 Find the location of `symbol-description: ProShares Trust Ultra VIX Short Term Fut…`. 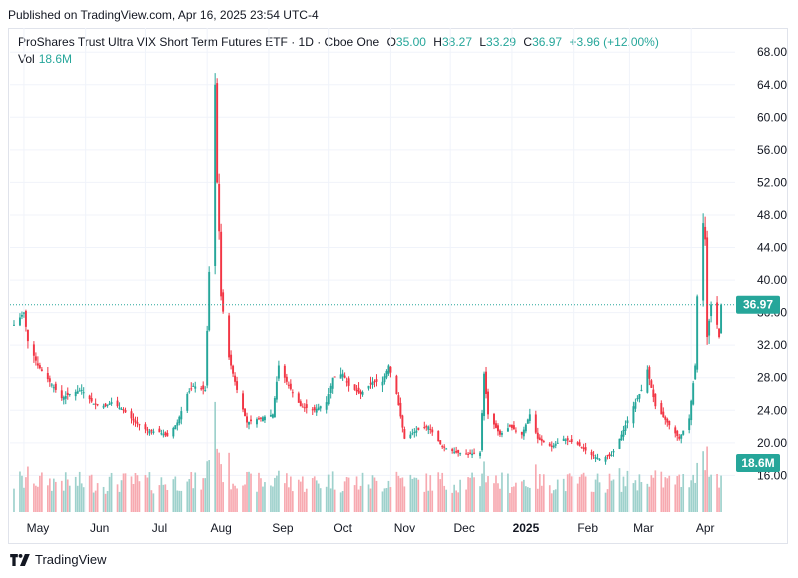

symbol-description: ProShares Trust Ultra VIX Short Term Fut… is located at coordinates (199, 42).